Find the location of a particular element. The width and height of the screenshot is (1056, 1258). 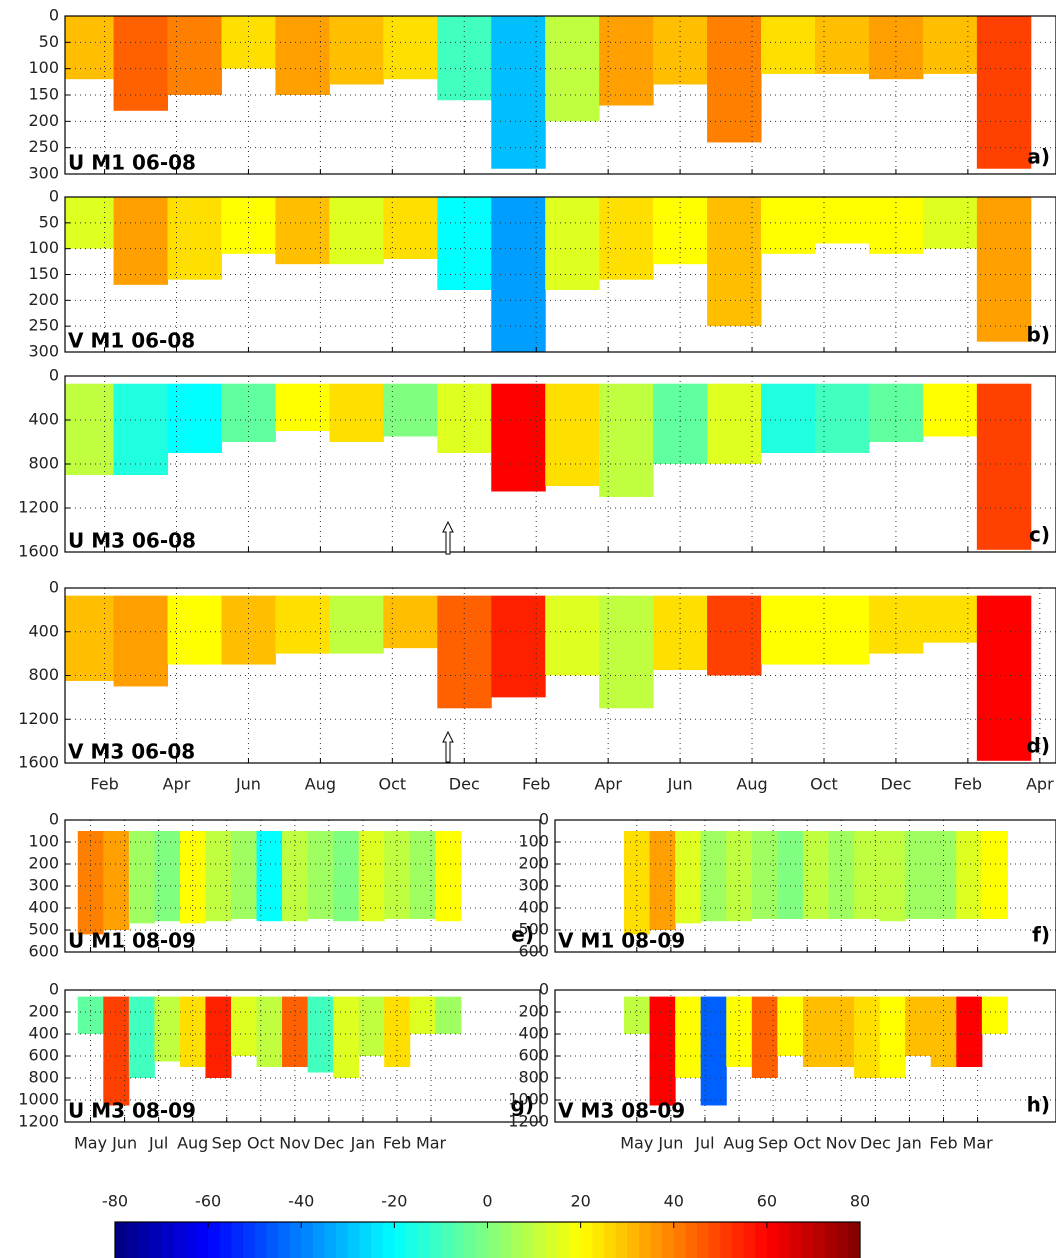

y-tick-label: 1600 is located at coordinates (38, 762).